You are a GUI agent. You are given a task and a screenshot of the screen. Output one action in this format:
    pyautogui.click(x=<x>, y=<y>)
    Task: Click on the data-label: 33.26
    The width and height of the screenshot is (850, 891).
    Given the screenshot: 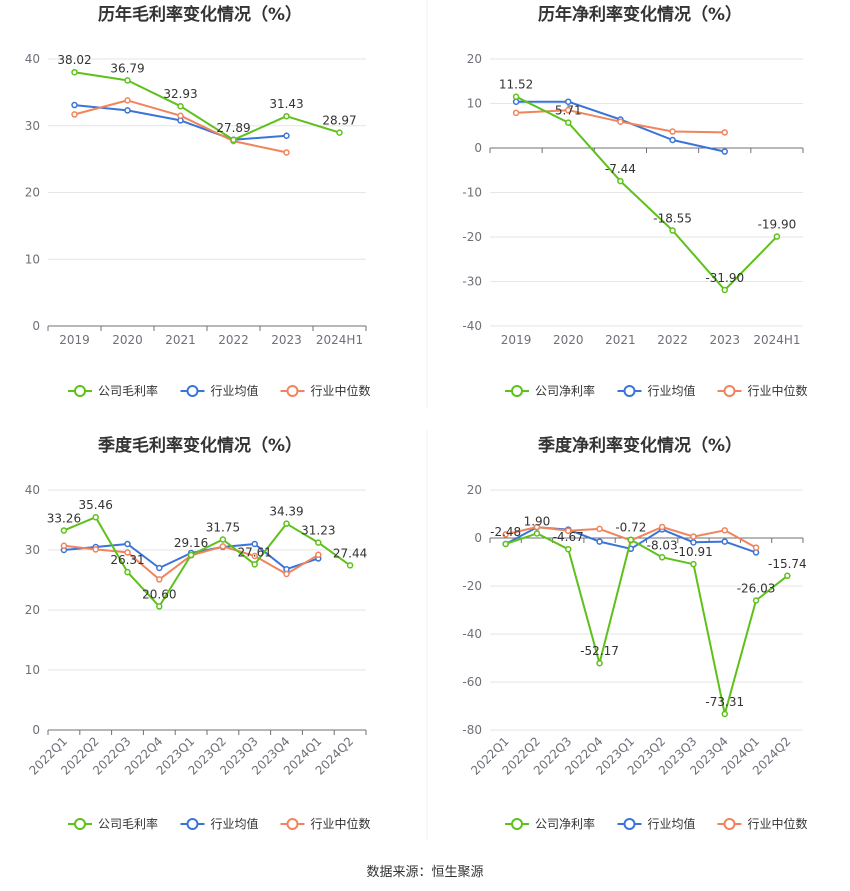 What is the action you would take?
    pyautogui.click(x=64, y=518)
    